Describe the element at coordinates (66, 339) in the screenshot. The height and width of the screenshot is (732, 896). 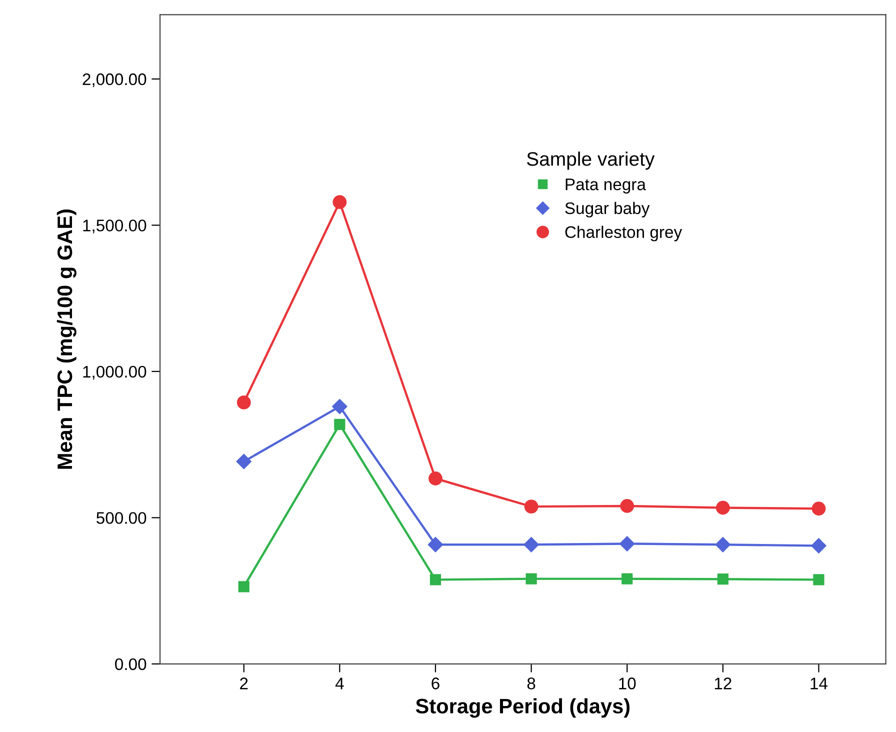
I see `y-axis-title: Mean TPC (mg/100 g GAE)` at that location.